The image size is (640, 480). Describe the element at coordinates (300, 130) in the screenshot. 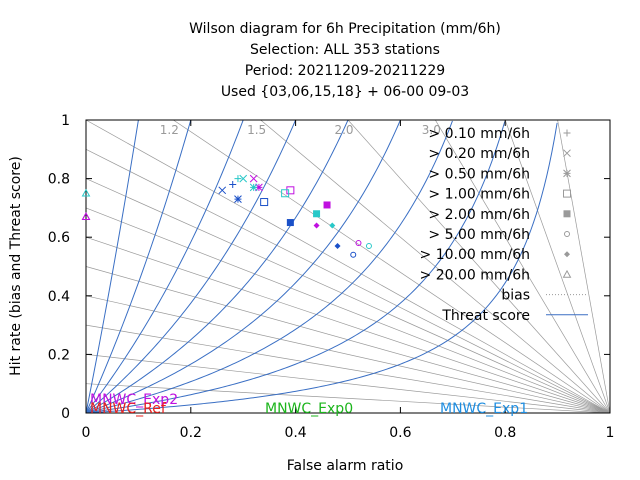

I see `bias-labels: 1.2 1.5 2.0 3.0` at that location.